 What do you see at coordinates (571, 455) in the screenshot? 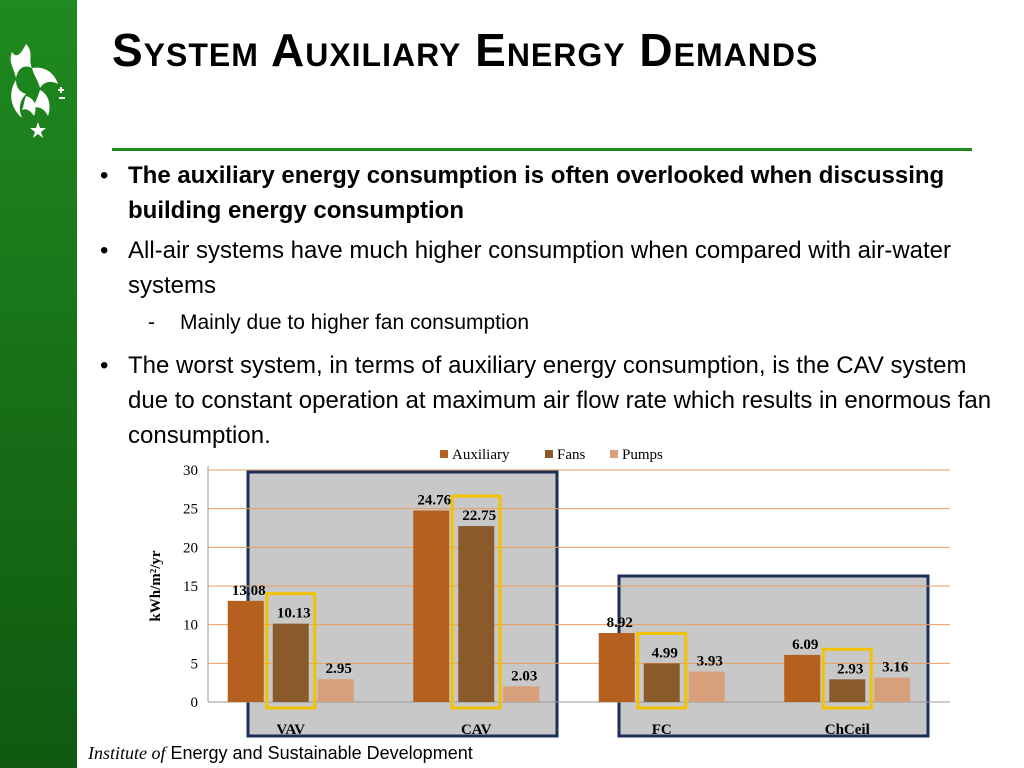
I see `legend-label: Fans` at bounding box center [571, 455].